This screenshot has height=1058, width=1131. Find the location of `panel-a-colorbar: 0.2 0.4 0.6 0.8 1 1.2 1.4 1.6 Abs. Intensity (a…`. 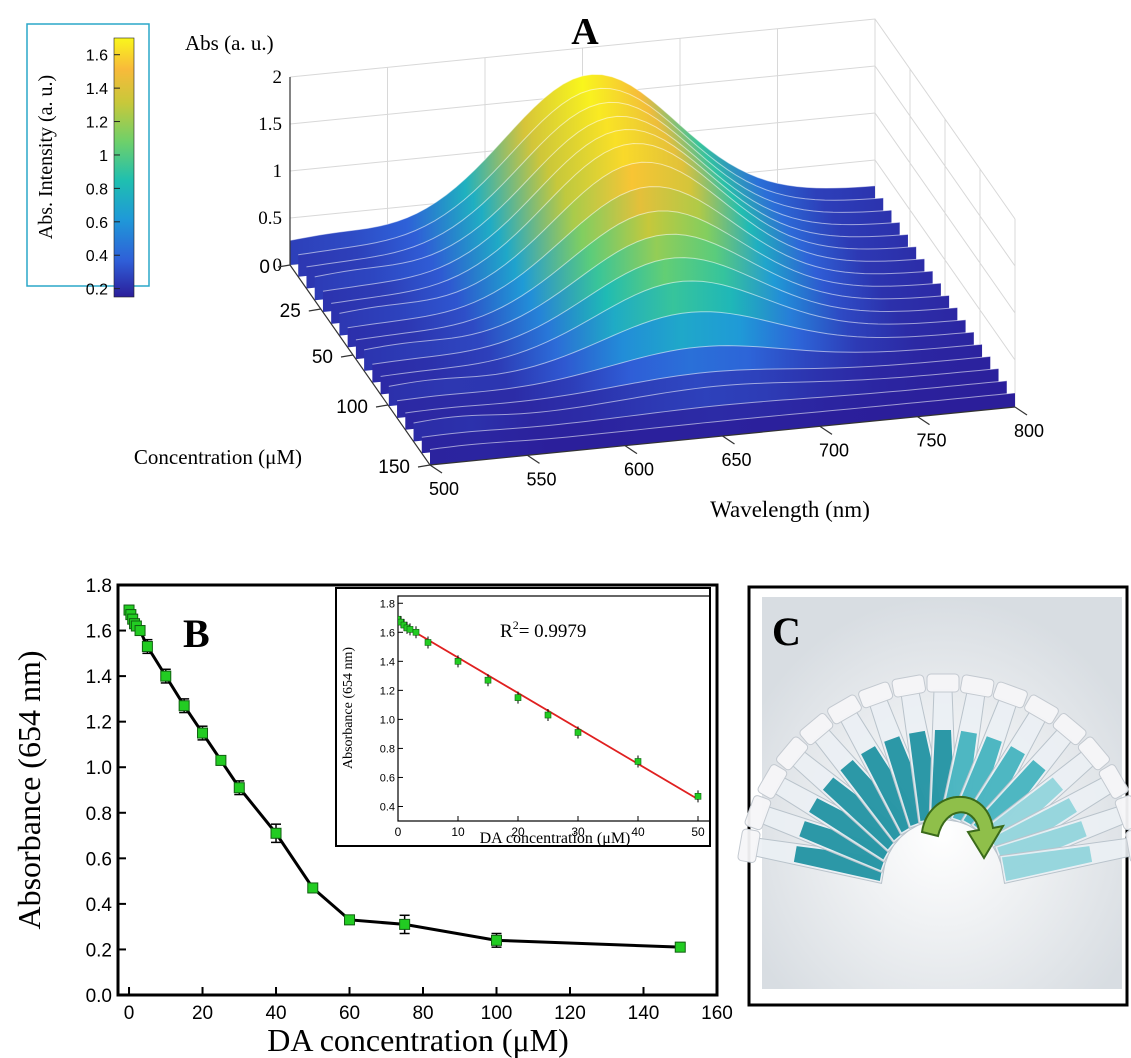

panel-a-colorbar: 0.2 0.4 0.6 0.8 1 1.2 1.4 1.6 Abs. Intensity (a… is located at coordinates (88, 161).